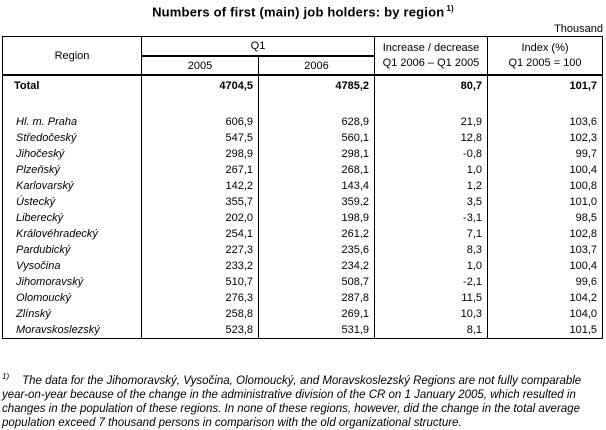 The image size is (606, 430). What do you see at coordinates (545, 250) in the screenshot?
I see `index-cell: 103,7` at bounding box center [545, 250].